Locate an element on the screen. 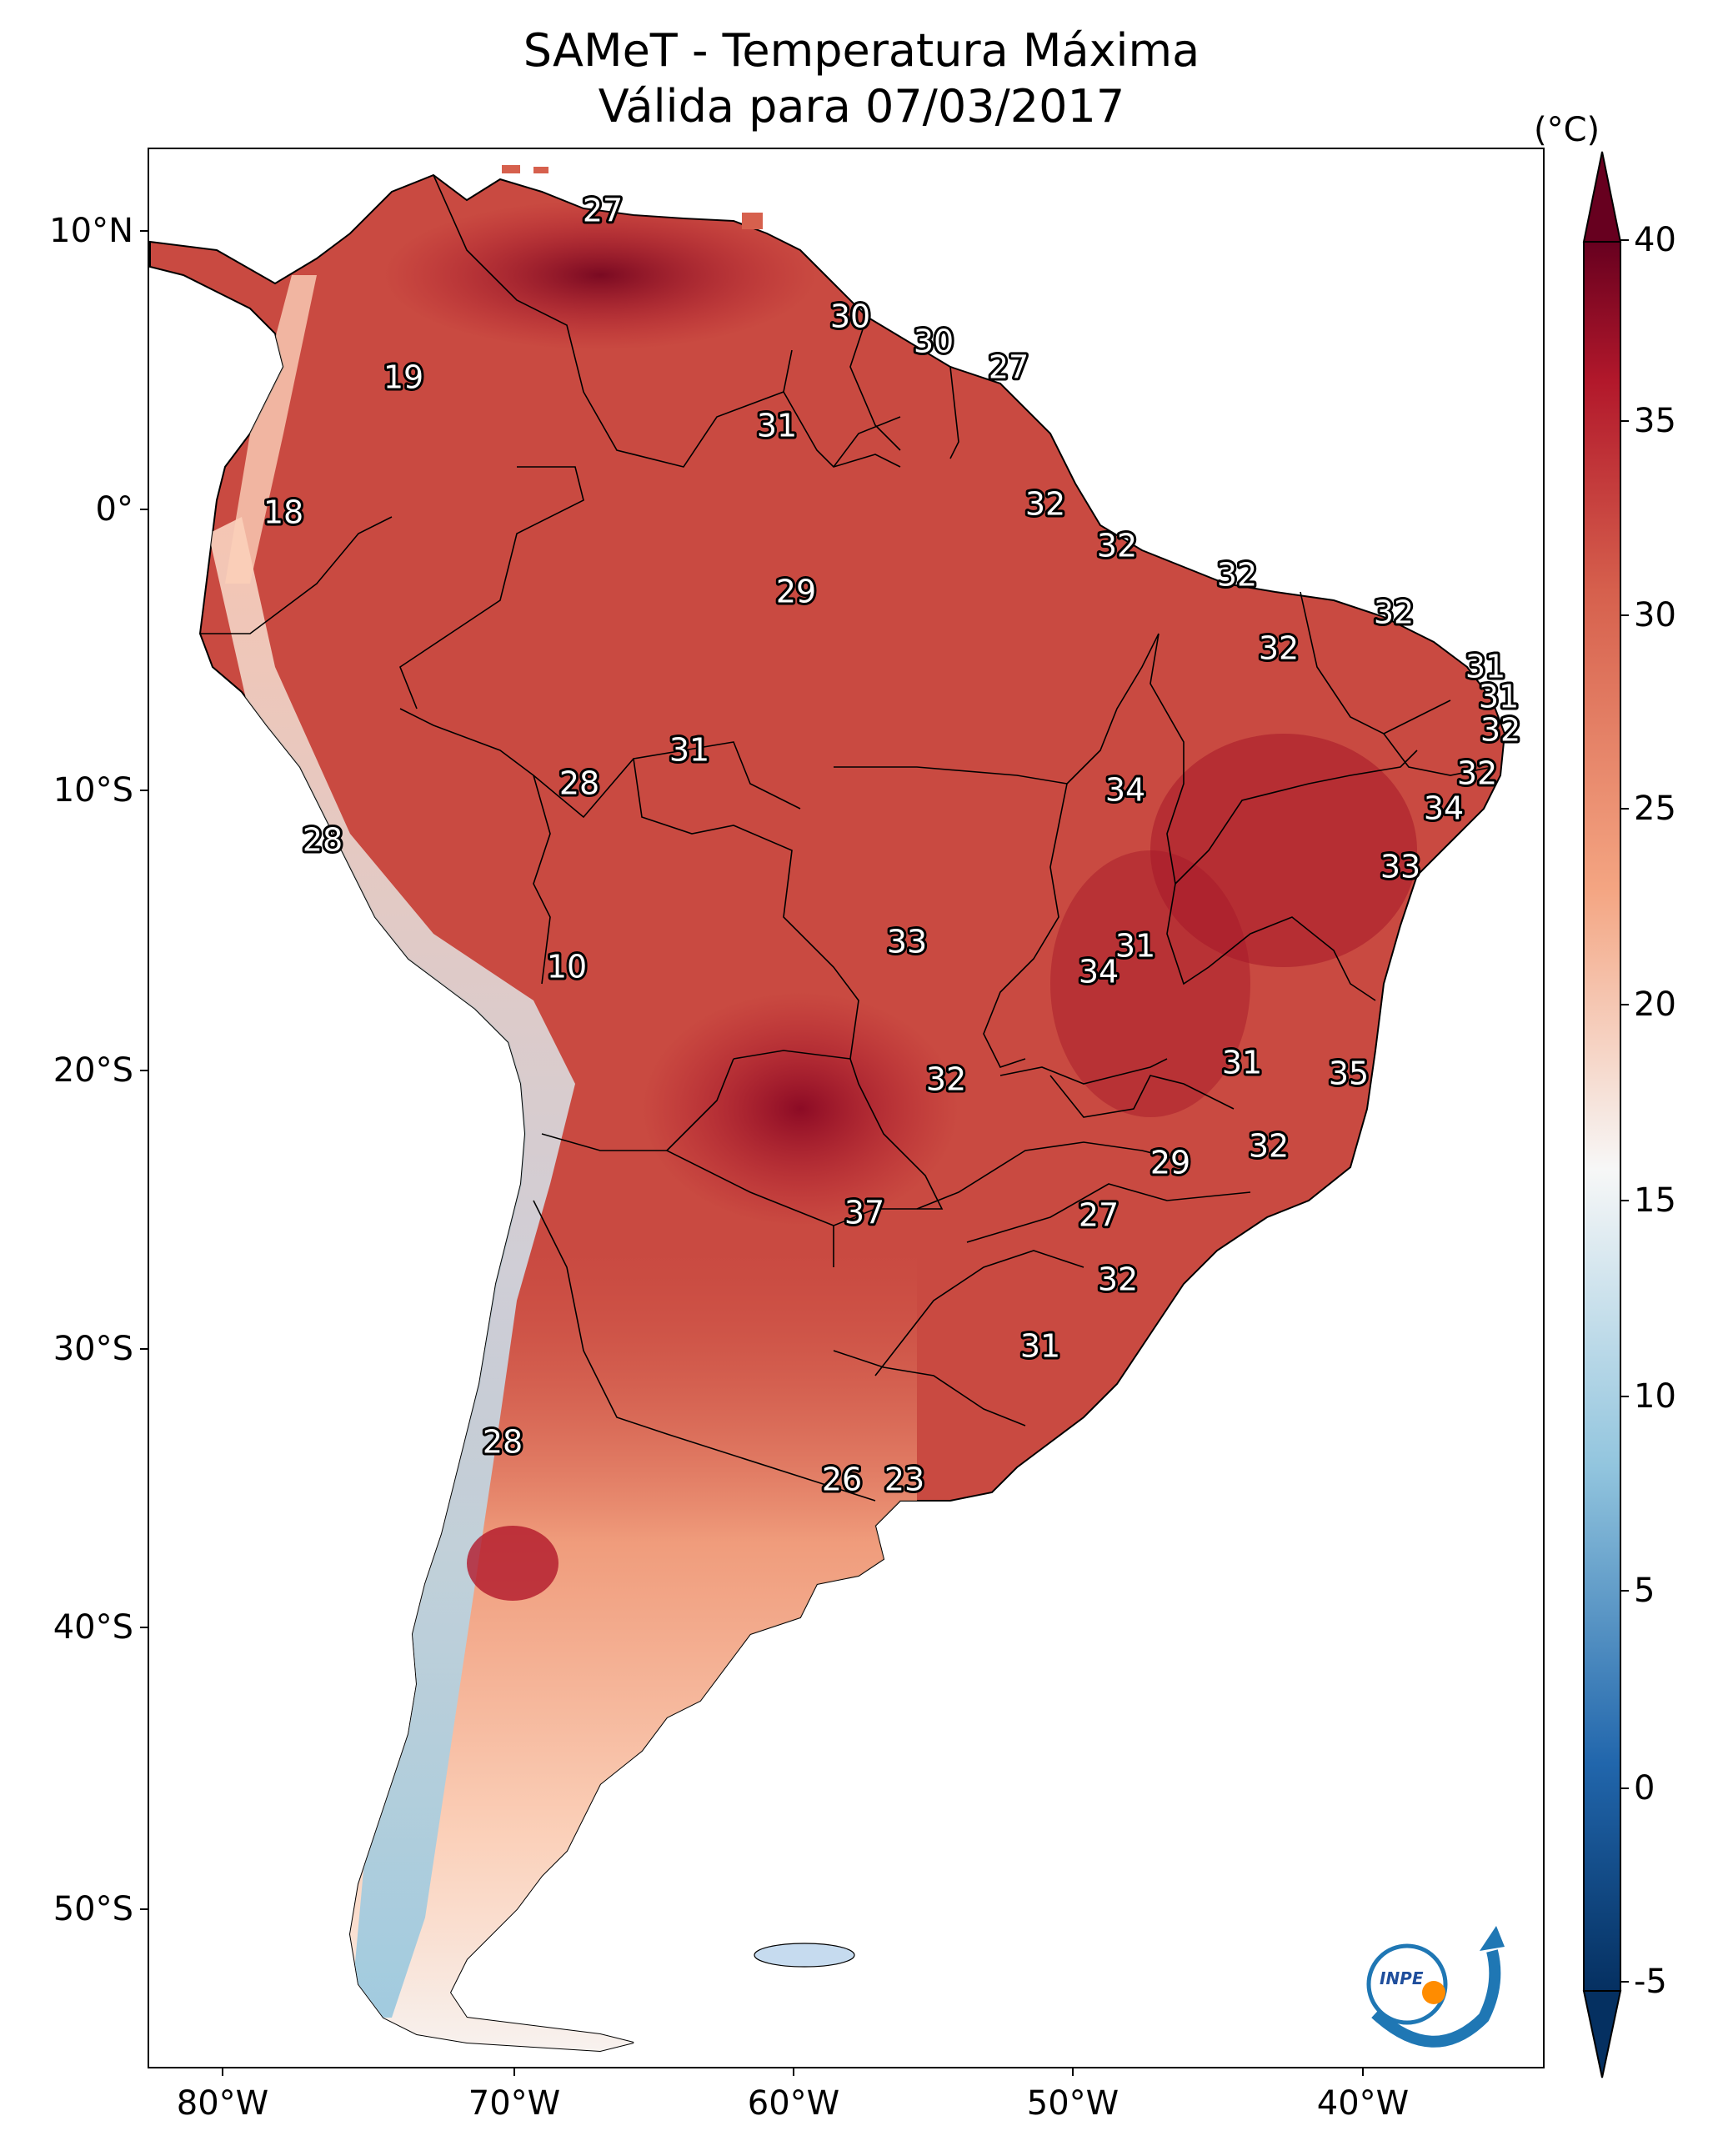 This screenshot has height=2156, width=1723. colorbar-tick: 40 is located at coordinates (1655, 240).